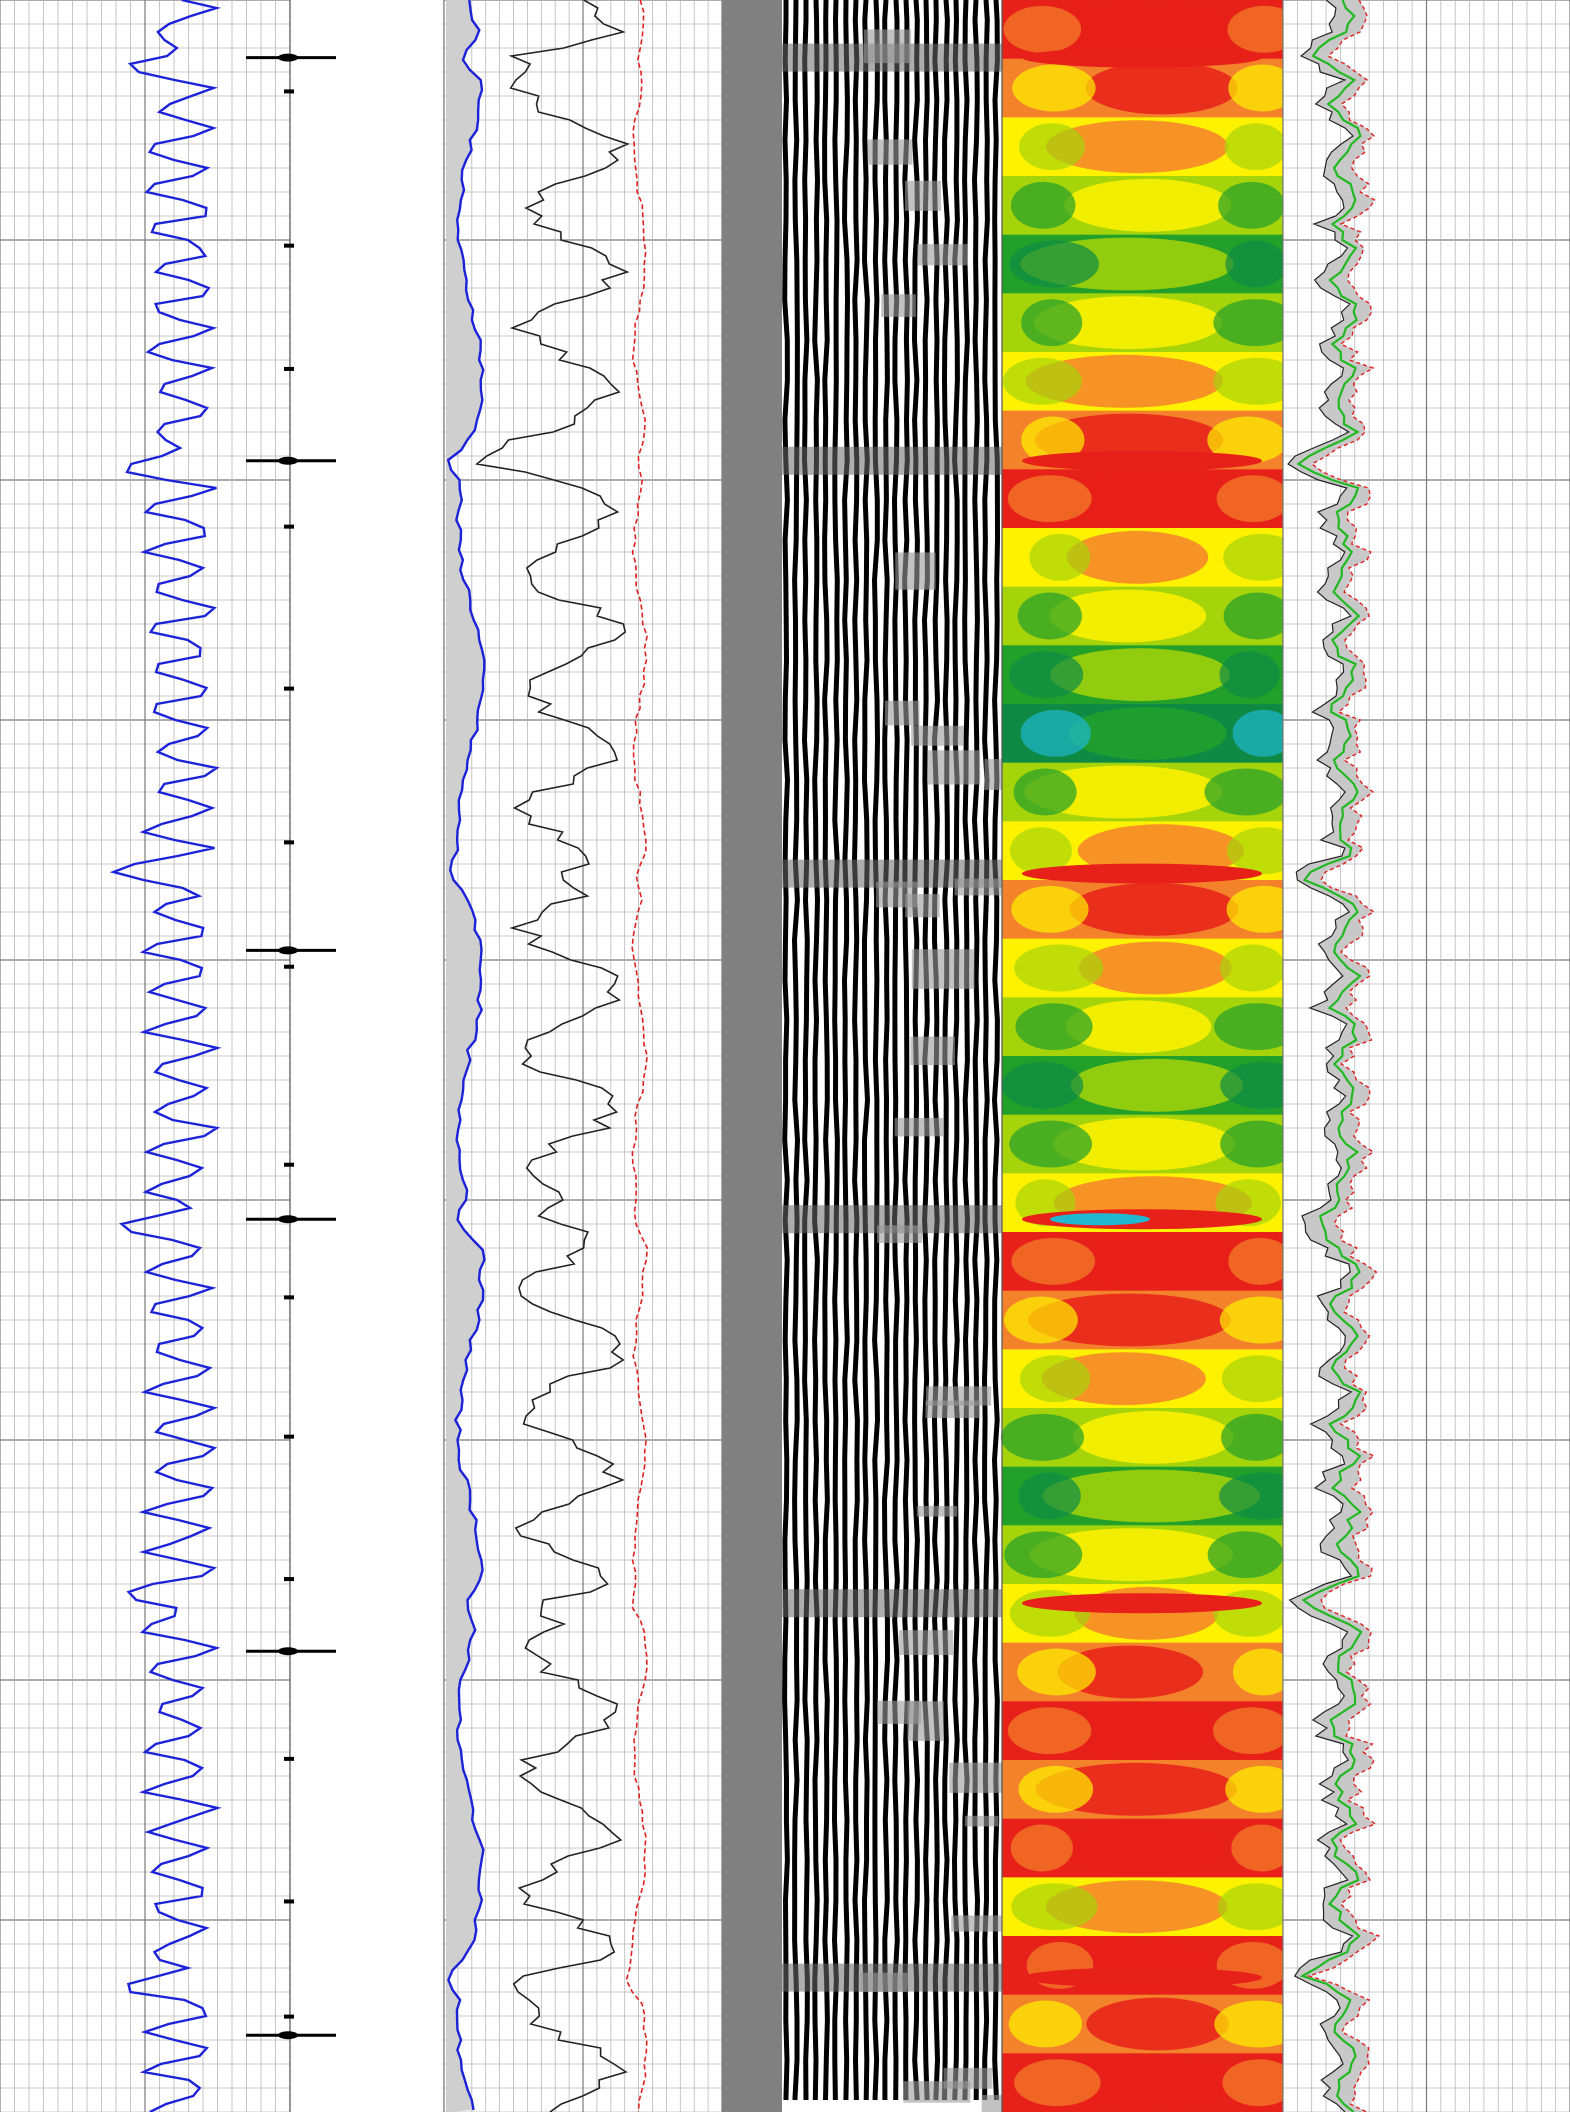  Describe the element at coordinates (165, 1056) in the screenshot. I see `track-1-curve` at that location.